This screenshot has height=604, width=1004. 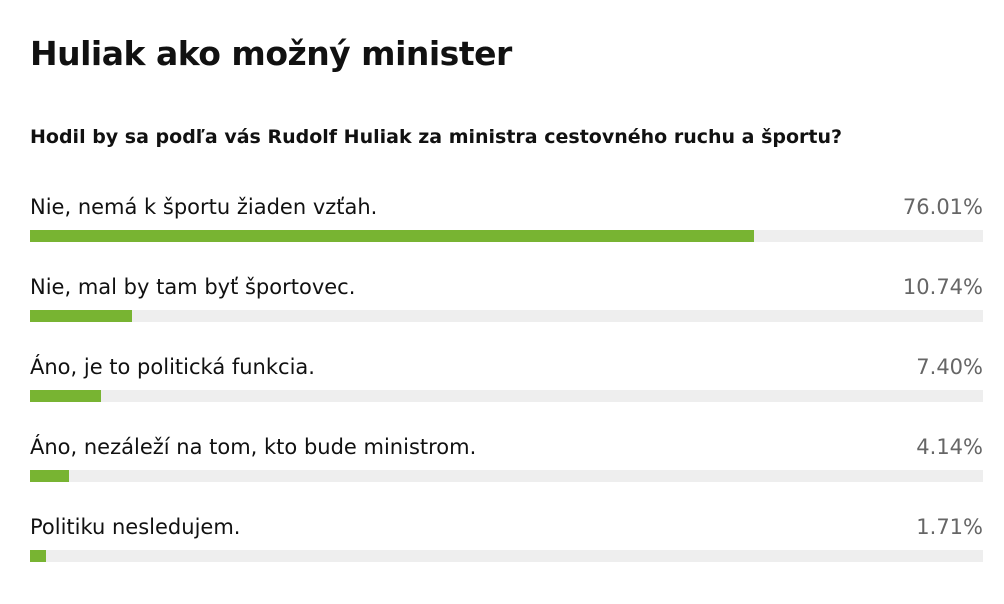 I want to click on option-percent: 10.74%, so click(x=942, y=287).